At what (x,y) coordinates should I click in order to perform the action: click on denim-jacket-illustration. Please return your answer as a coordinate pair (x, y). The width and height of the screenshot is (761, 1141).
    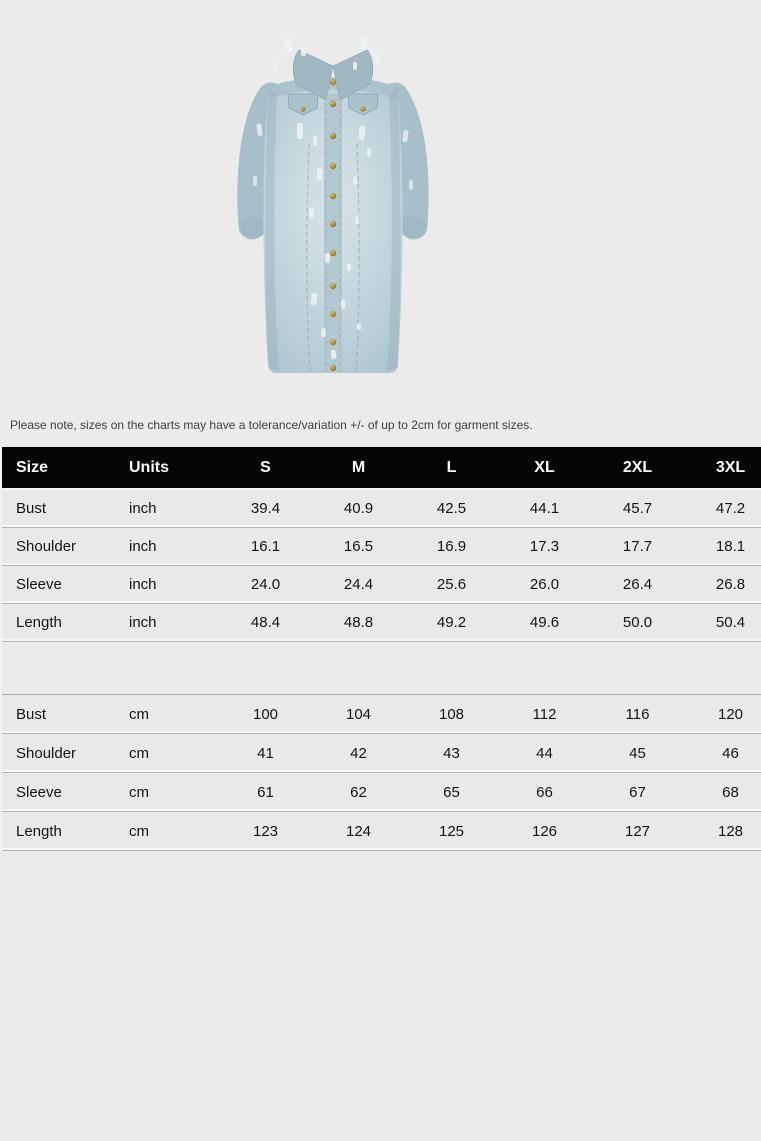
    Looking at the image, I should click on (333, 205).